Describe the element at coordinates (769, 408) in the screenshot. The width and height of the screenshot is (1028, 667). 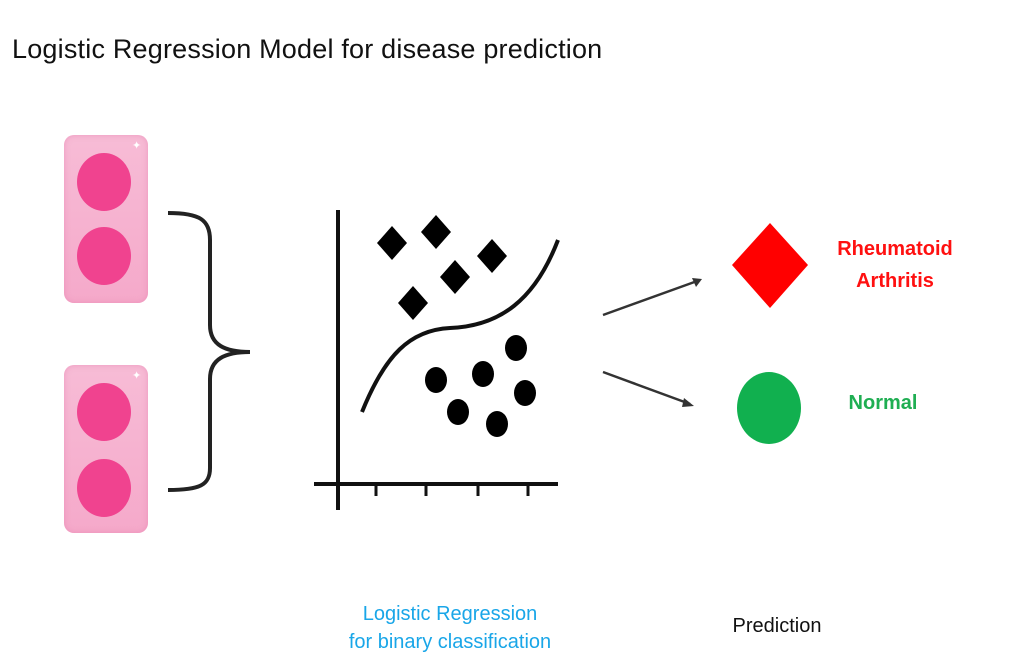
I see `green-circle-icon` at that location.